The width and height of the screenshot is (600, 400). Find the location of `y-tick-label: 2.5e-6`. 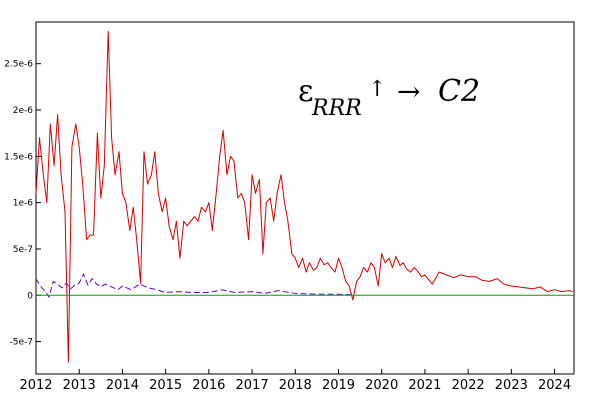

y-tick-label: 2.5e-6 is located at coordinates (18, 65).